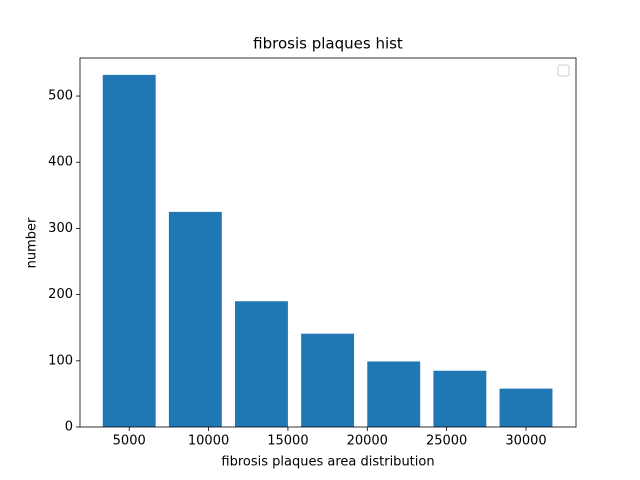  Describe the element at coordinates (60, 294) in the screenshot. I see `y-tick-label: 200` at that location.